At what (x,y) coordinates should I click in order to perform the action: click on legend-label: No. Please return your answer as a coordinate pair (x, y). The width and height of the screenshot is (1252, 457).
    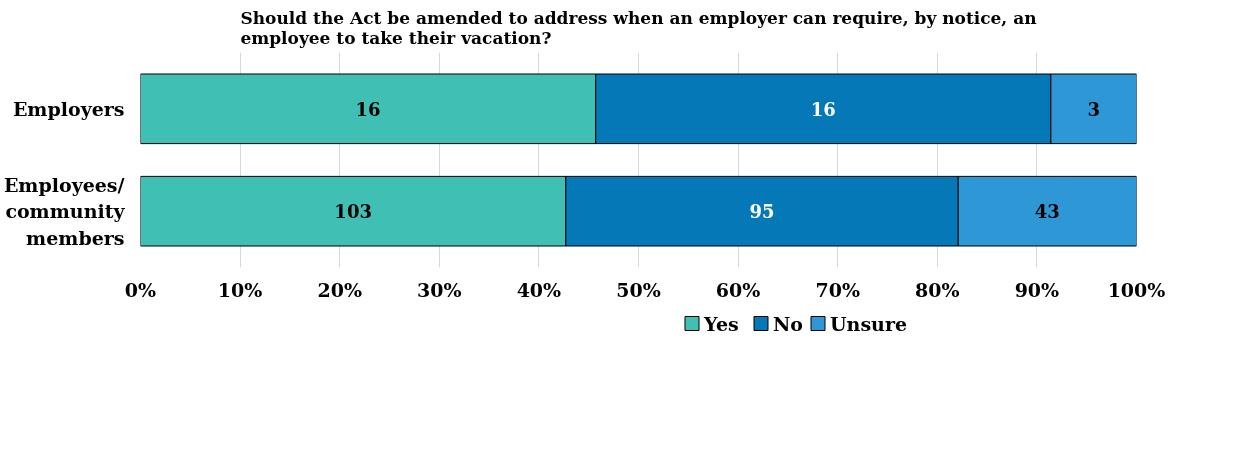
    Looking at the image, I should click on (788, 323).